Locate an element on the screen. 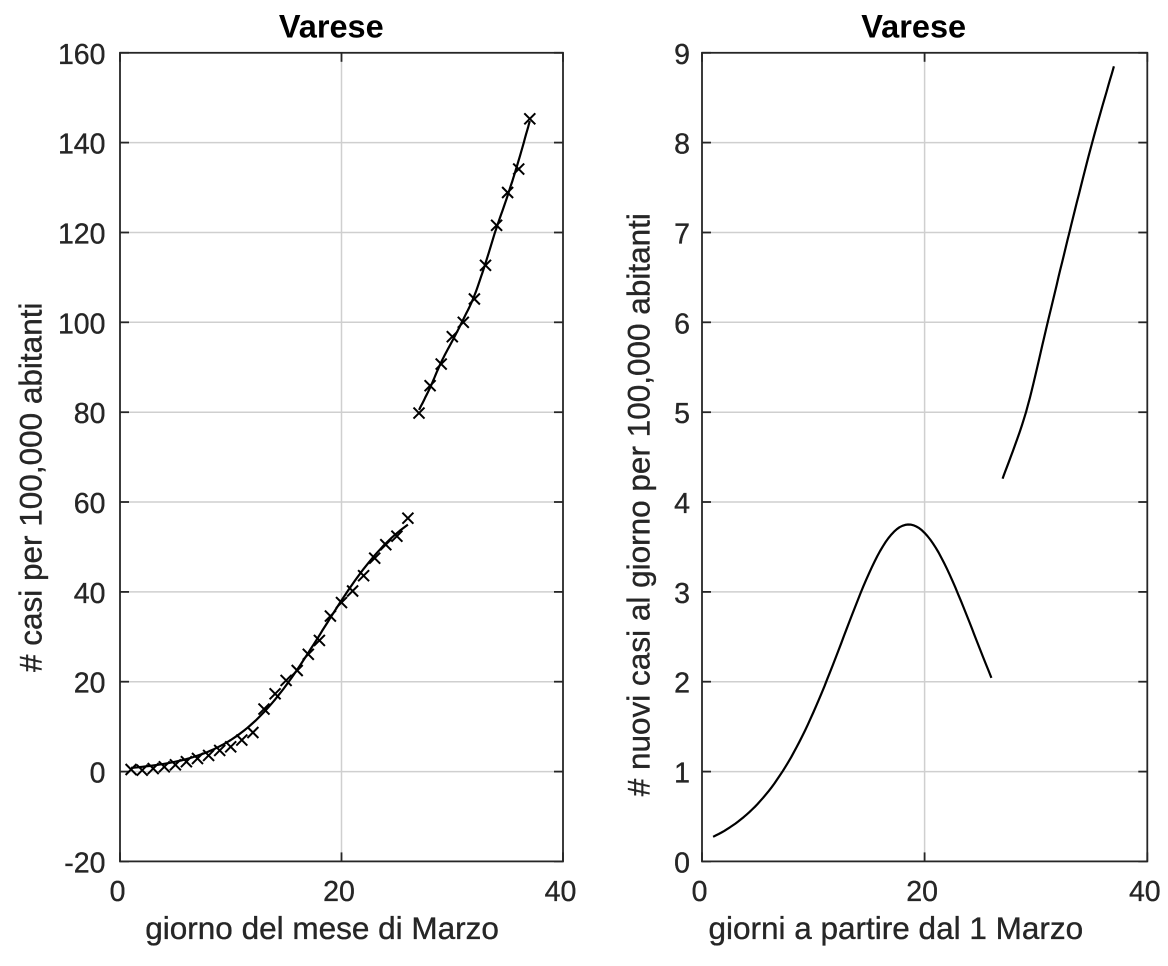 The width and height of the screenshot is (1168, 966). svg-text: 140 is located at coordinates (82, 145).